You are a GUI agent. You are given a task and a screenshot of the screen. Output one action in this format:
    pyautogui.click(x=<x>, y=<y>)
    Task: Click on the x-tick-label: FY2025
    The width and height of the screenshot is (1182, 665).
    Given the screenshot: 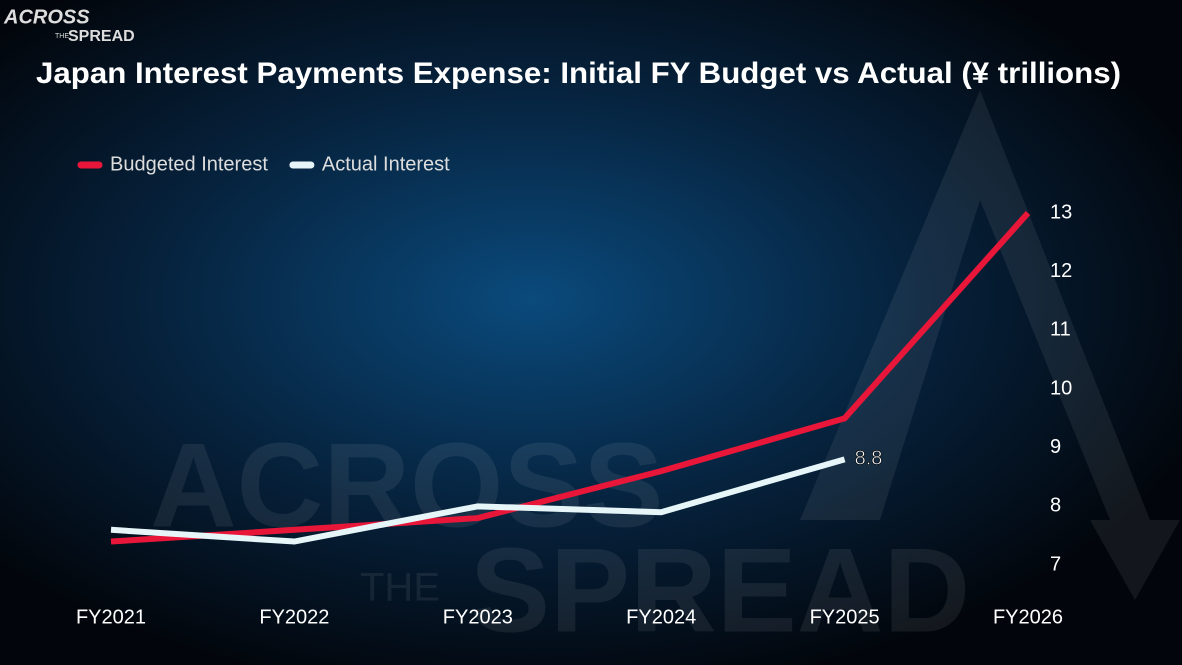 What is the action you would take?
    pyautogui.click(x=845, y=617)
    